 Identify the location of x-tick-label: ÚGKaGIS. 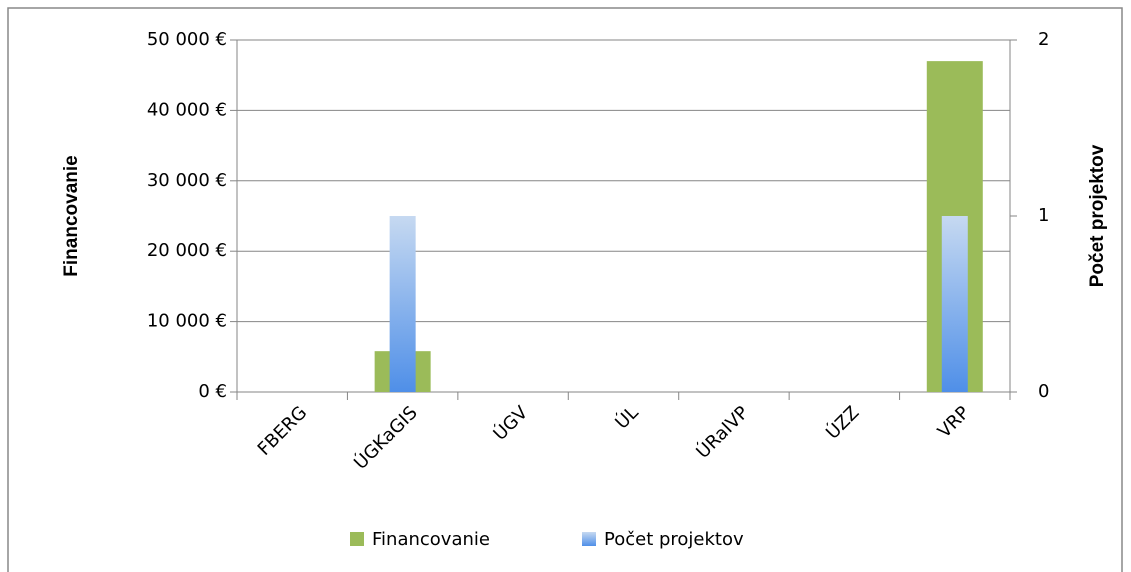
(385, 438).